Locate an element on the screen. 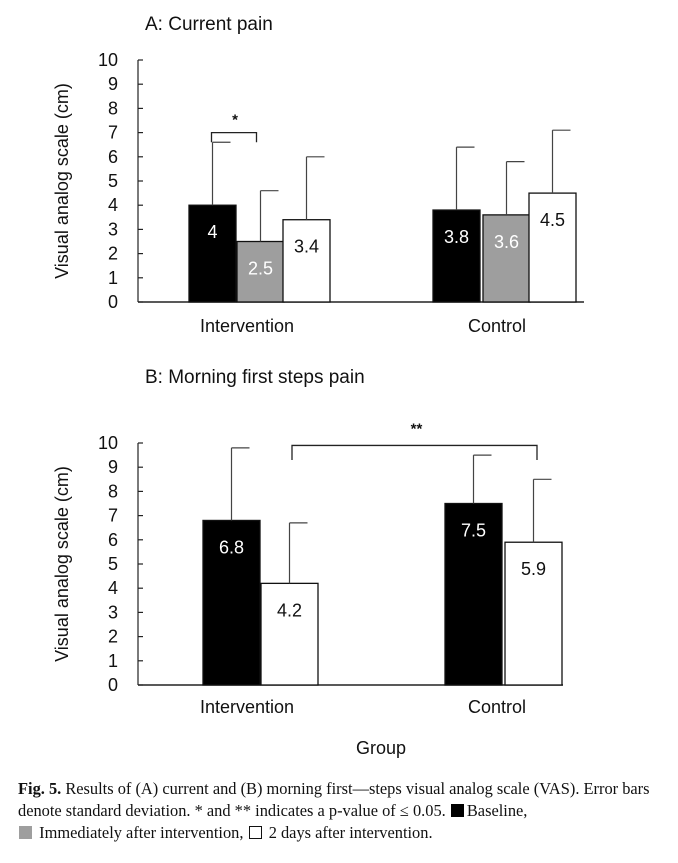 The height and width of the screenshot is (863, 678). panel-b-y-axis-label: Visual analog scale (cm) is located at coordinates (62, 564).